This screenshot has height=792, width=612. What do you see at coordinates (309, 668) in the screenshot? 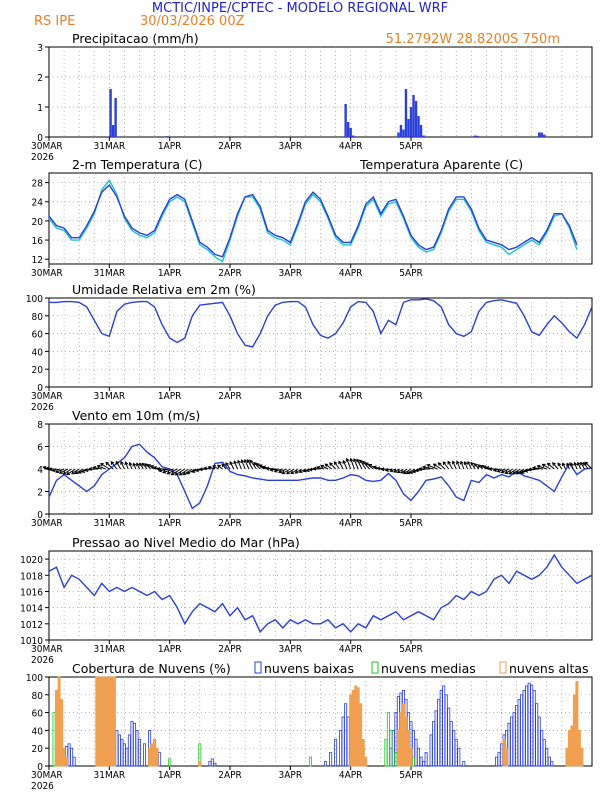
I see `legend-label: nuvens baixas` at bounding box center [309, 668].